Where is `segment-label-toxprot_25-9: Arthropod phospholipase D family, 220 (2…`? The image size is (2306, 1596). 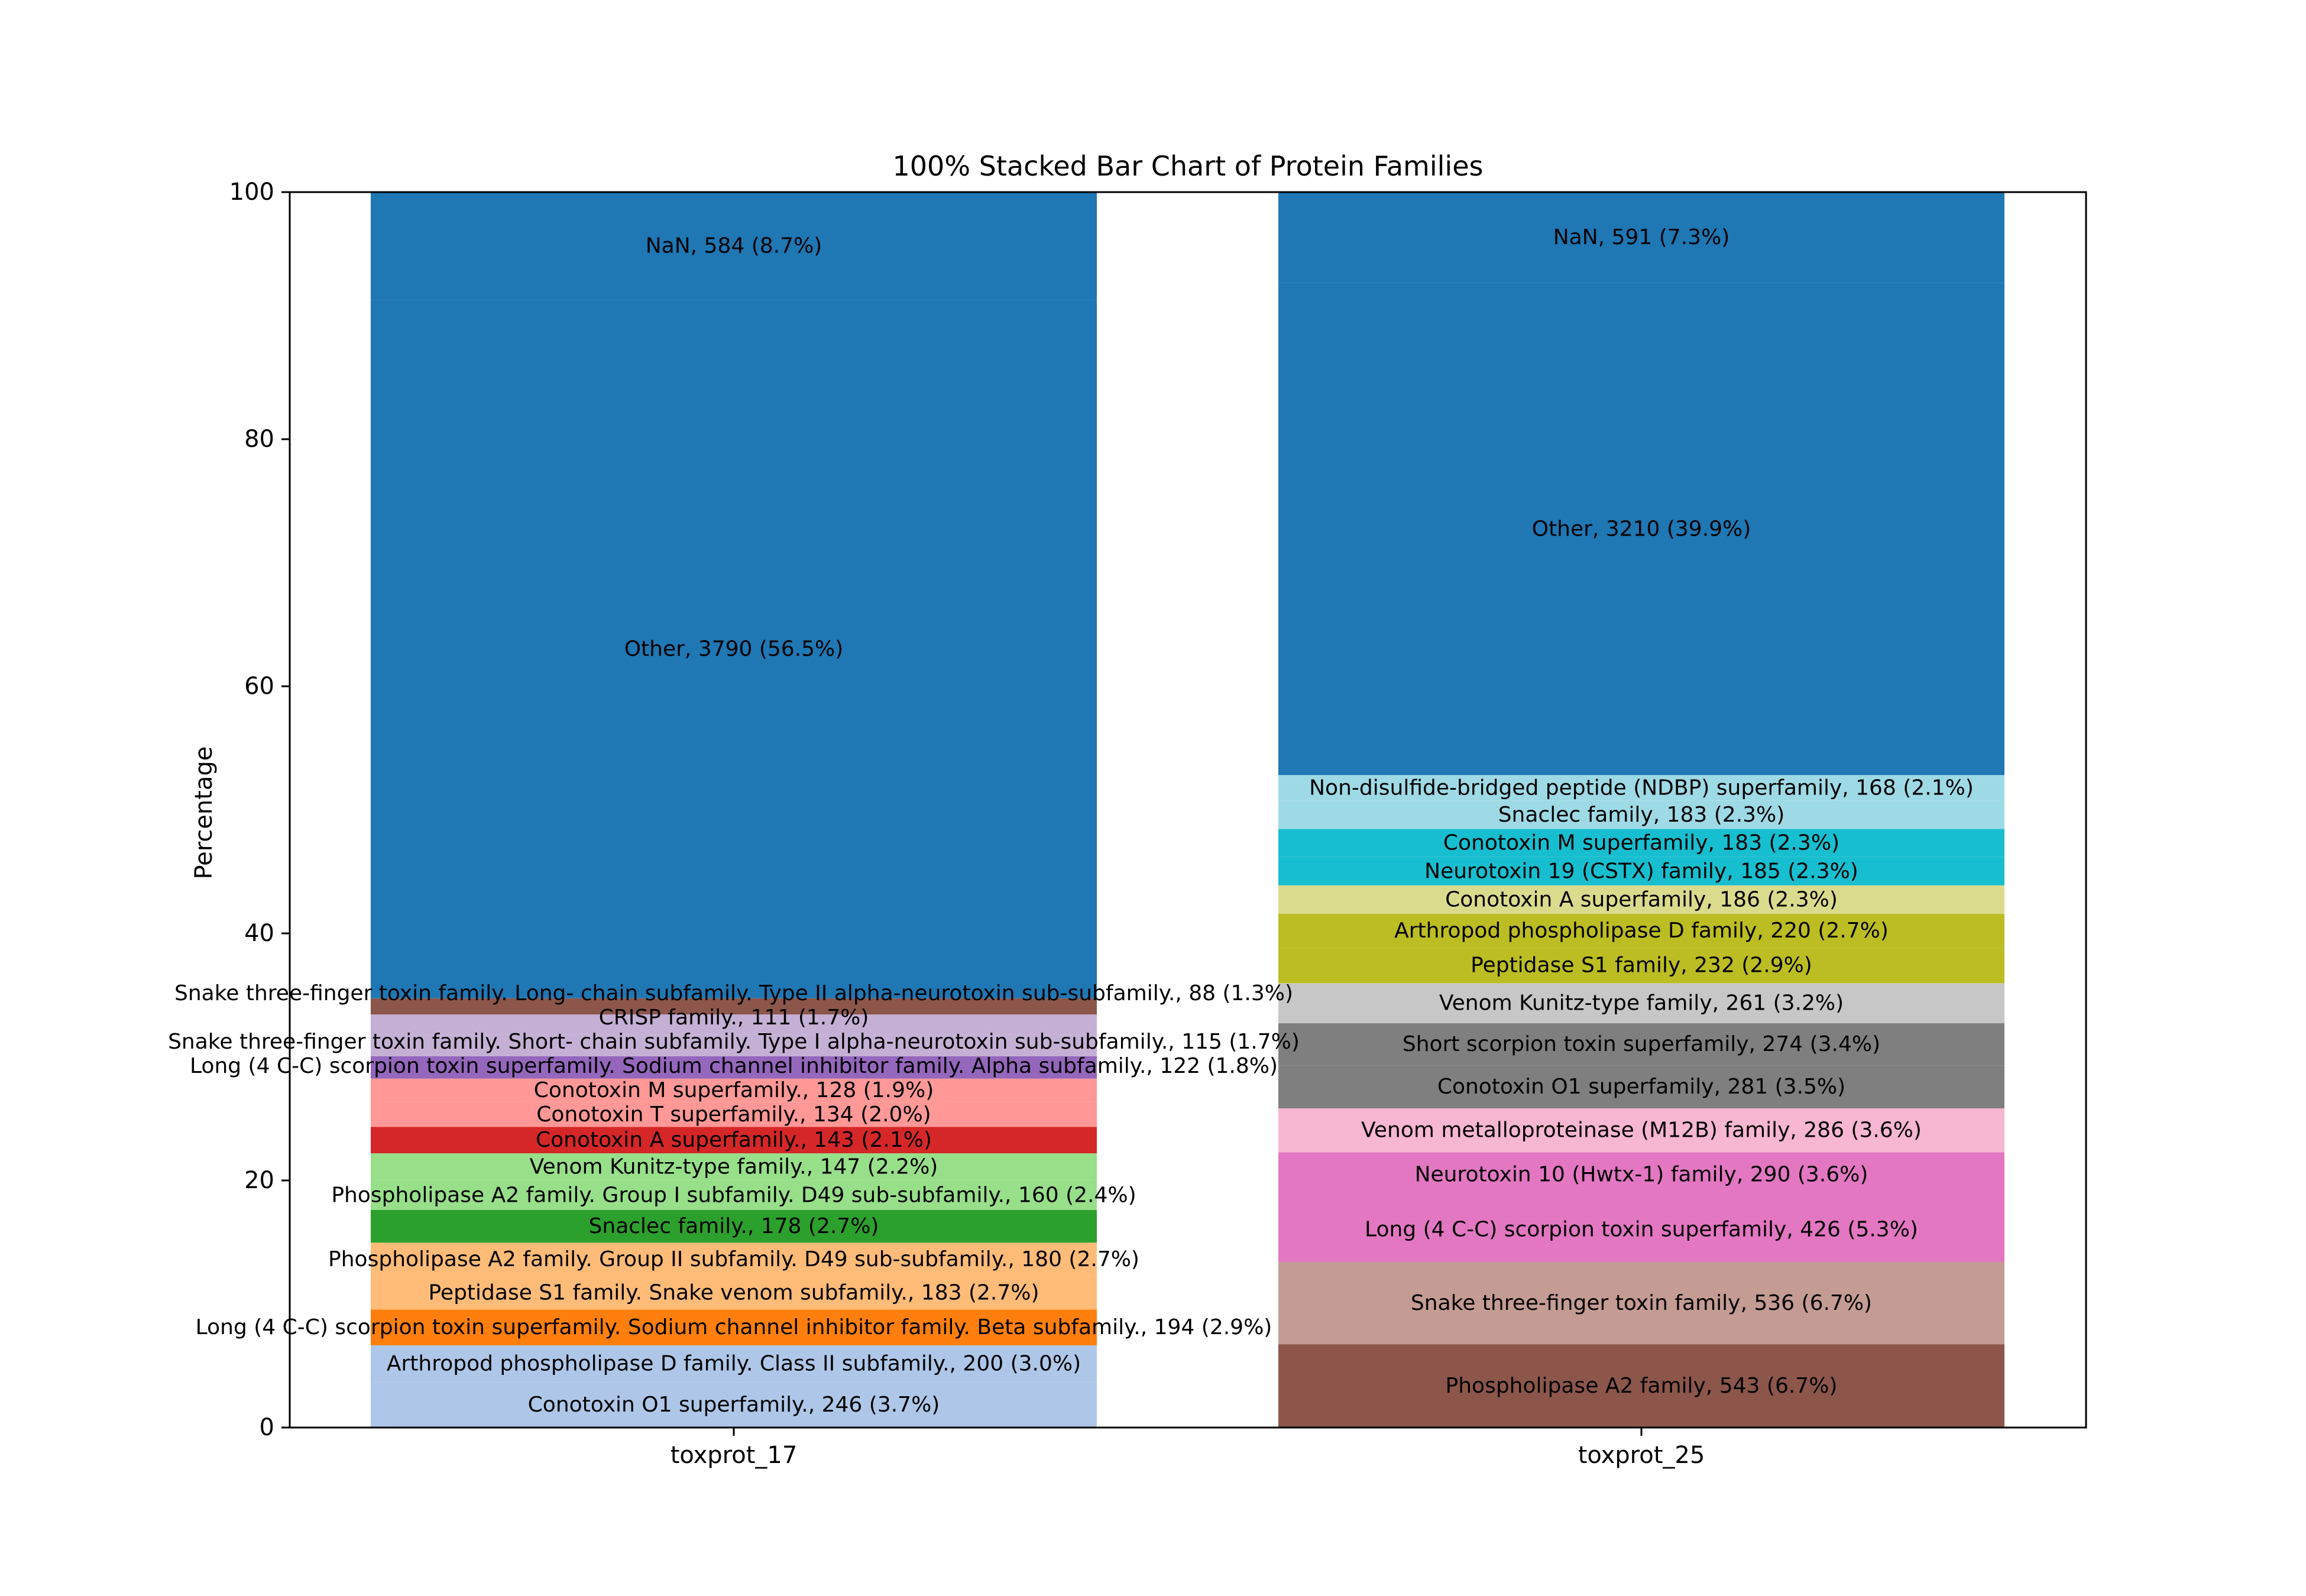
segment-label-toxprot_25-9: Arthropod phospholipase D family, 220 (2… is located at coordinates (1641, 931).